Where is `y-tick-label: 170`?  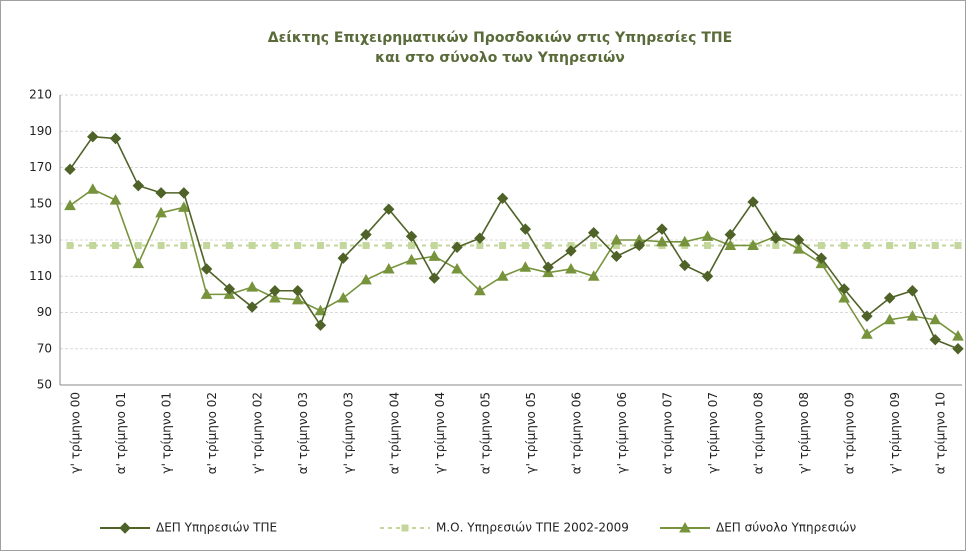 y-tick-label: 170 is located at coordinates (40, 167).